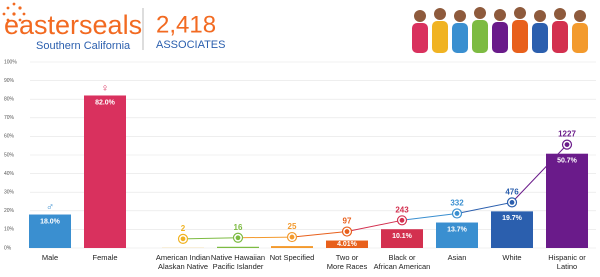 This screenshot has height=277, width=600. What do you see at coordinates (50, 207) in the screenshot?
I see `gender-symbol: ♂` at bounding box center [50, 207].